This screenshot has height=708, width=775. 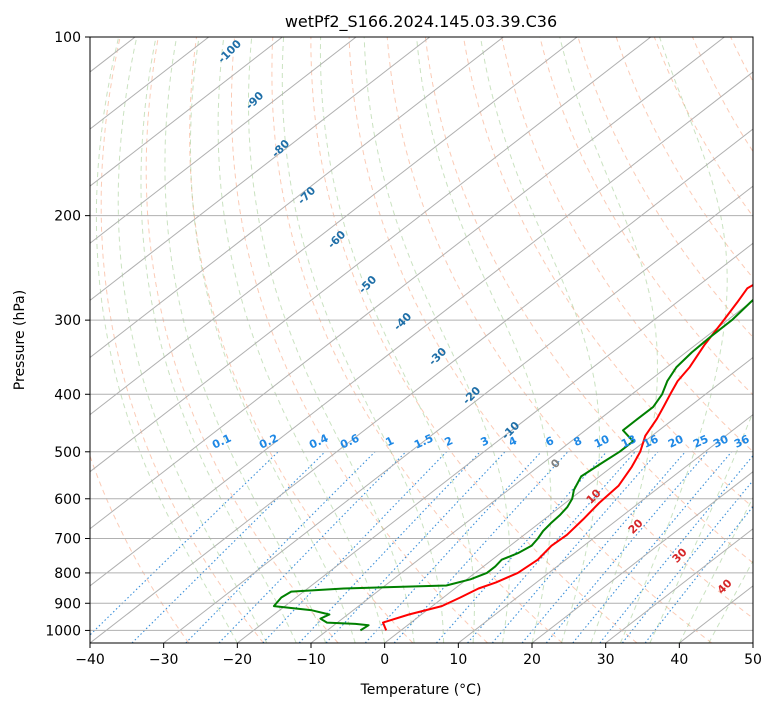 What do you see at coordinates (679, 660) in the screenshot?
I see `x-tick-label: 40` at bounding box center [679, 660].